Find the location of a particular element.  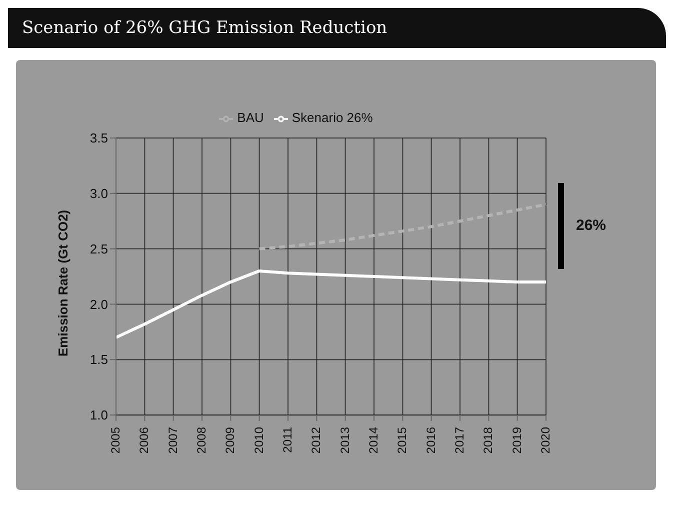

x-tick-label: 2009 is located at coordinates (230, 440).